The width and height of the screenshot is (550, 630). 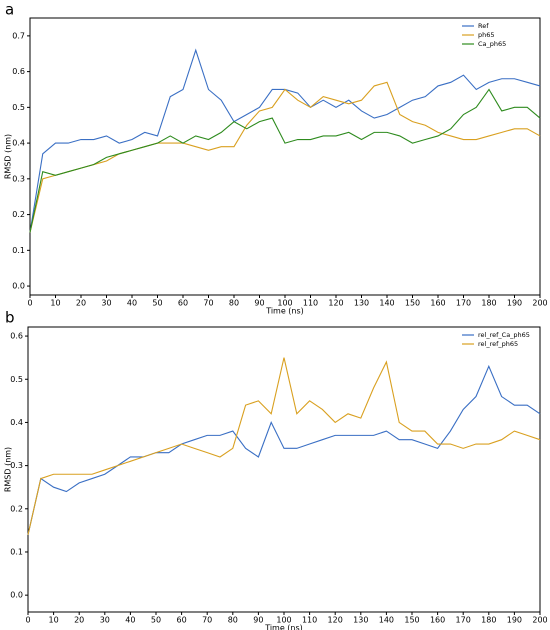 What do you see at coordinates (486, 35) in the screenshot?
I see `legend-label: ph65` at bounding box center [486, 35].